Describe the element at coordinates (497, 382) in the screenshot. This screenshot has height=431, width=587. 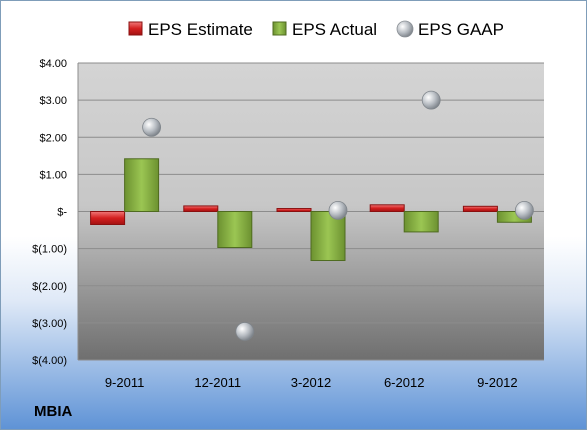
I see `x-tick-label: 9-2012` at that location.